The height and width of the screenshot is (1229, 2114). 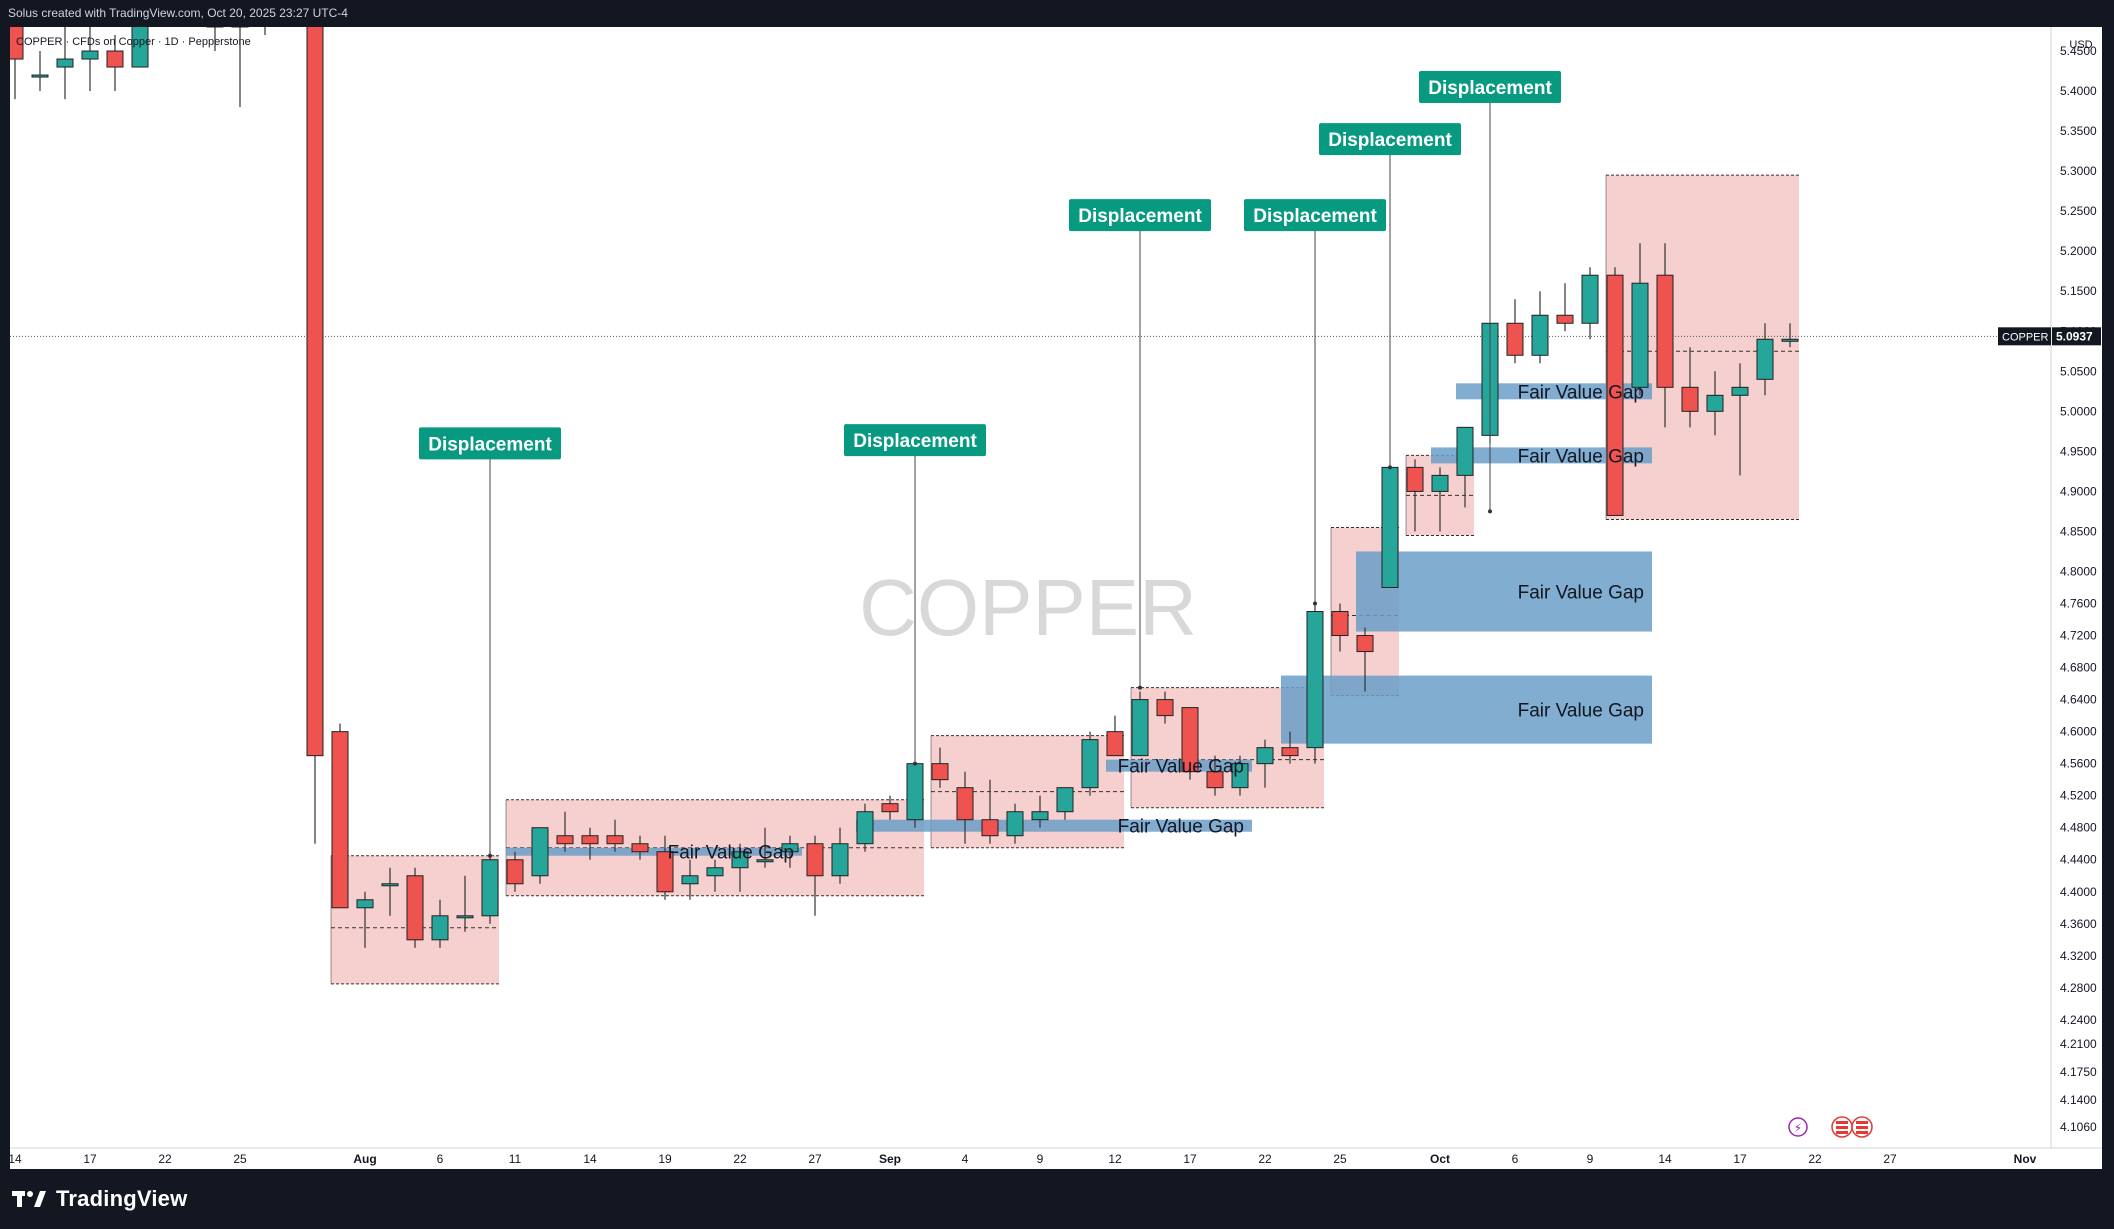 I want to click on price-tick-label: 4.9000, so click(x=2078, y=491).